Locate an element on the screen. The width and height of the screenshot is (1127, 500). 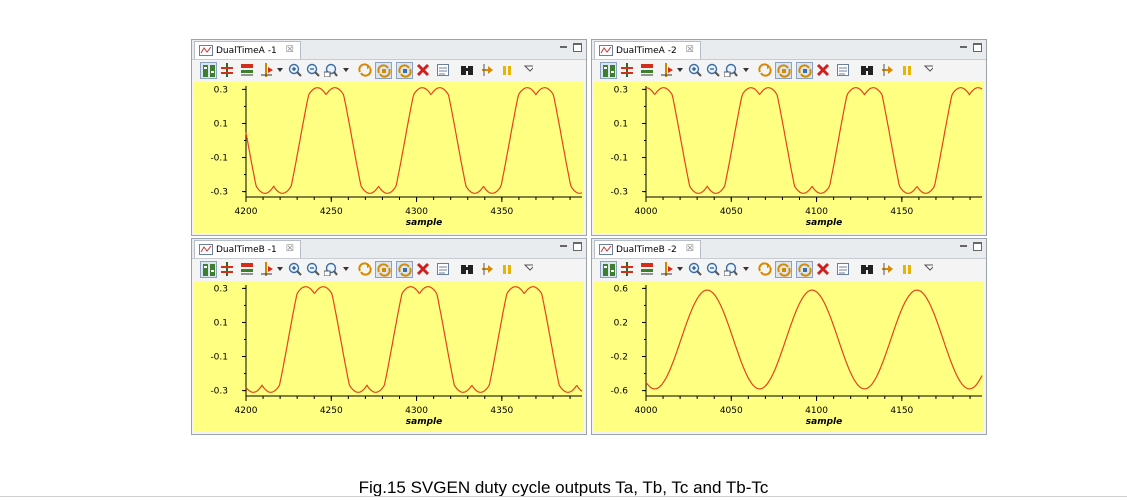
x-tick-label: 4000 is located at coordinates (646, 411).